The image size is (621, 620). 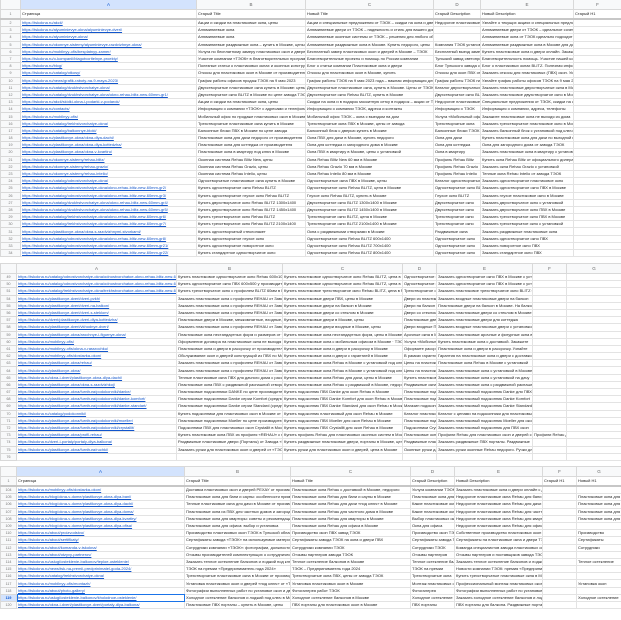 What do you see at coordinates (598, 511) in the screenshot?
I see `new-h1-cell: Пластиковые окна для дома` at bounding box center [598, 511].